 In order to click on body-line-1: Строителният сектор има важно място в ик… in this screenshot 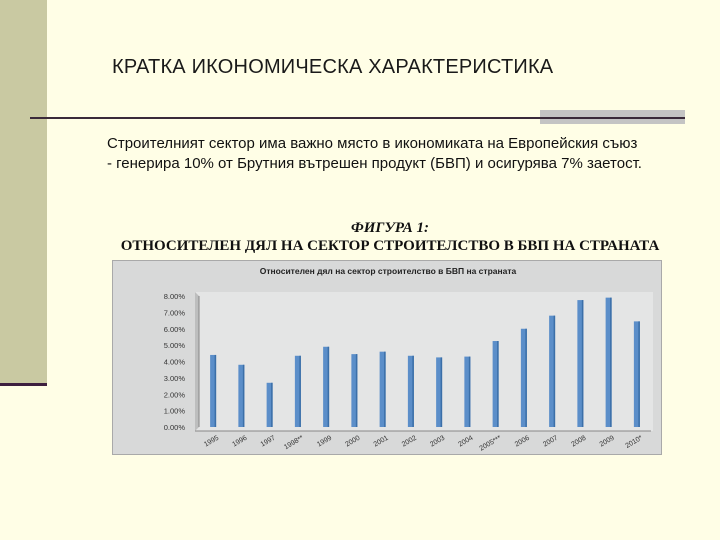, I will do `click(372, 143)`.